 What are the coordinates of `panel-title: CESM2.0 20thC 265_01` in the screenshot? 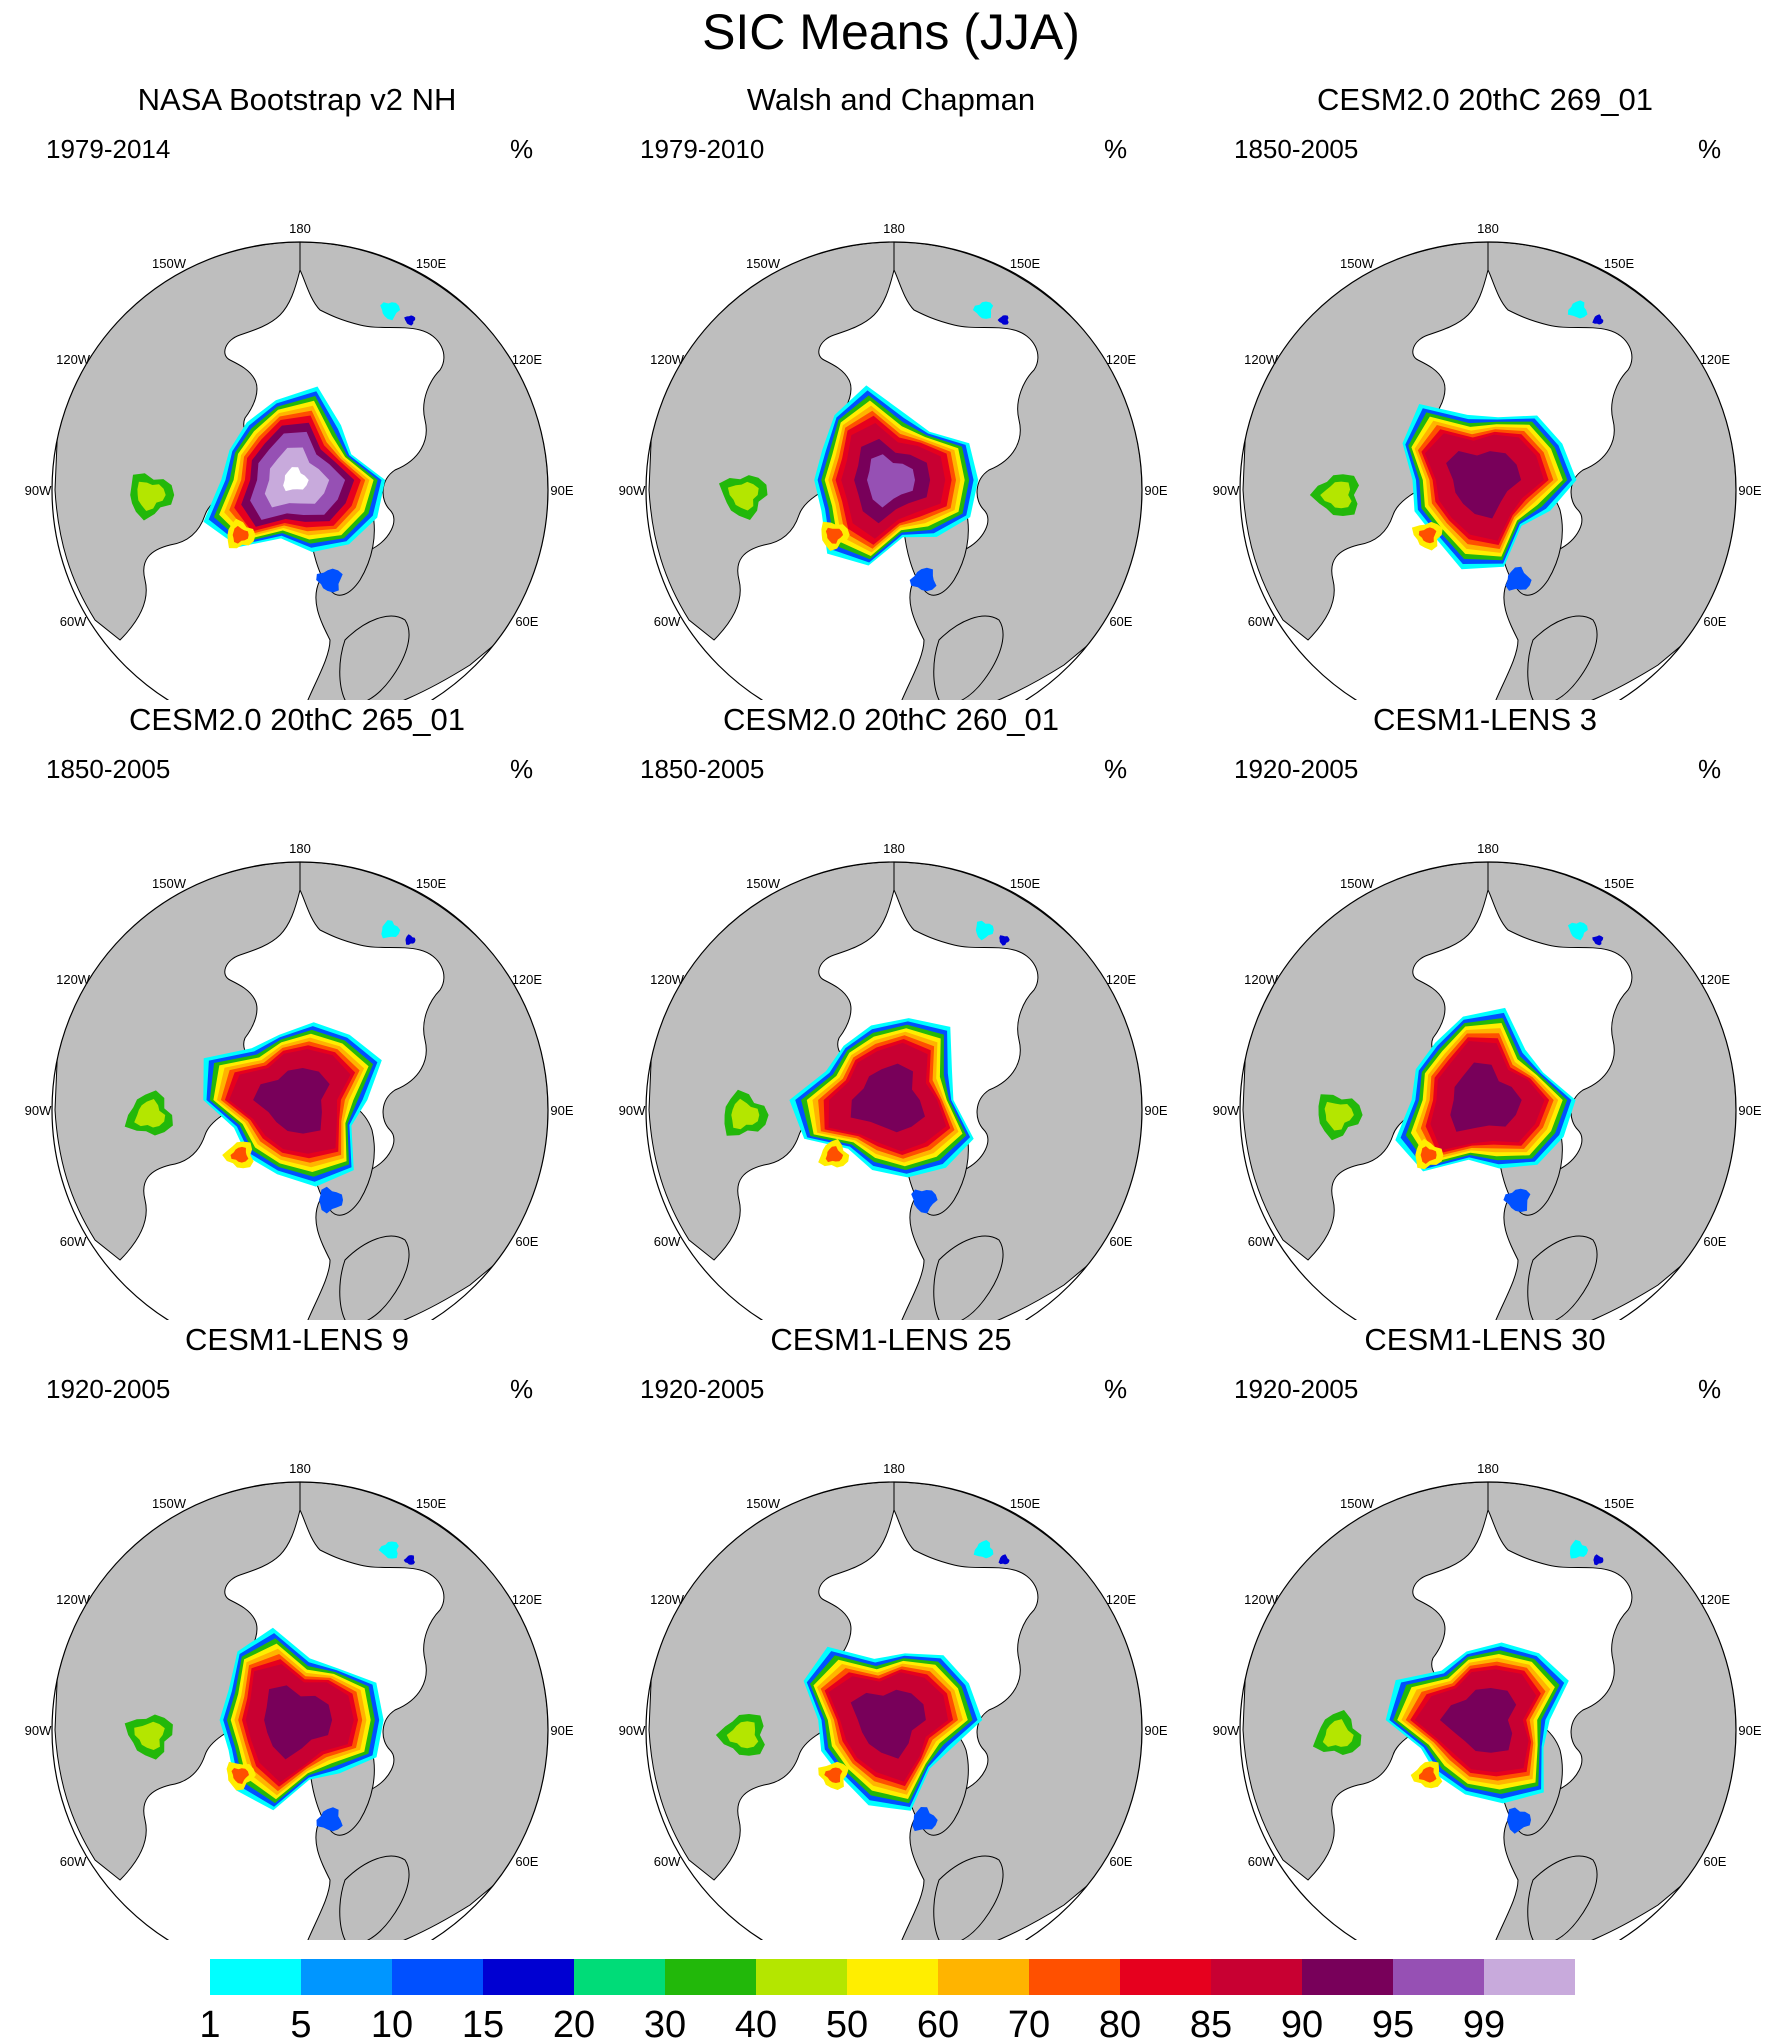 It's located at (297, 719).